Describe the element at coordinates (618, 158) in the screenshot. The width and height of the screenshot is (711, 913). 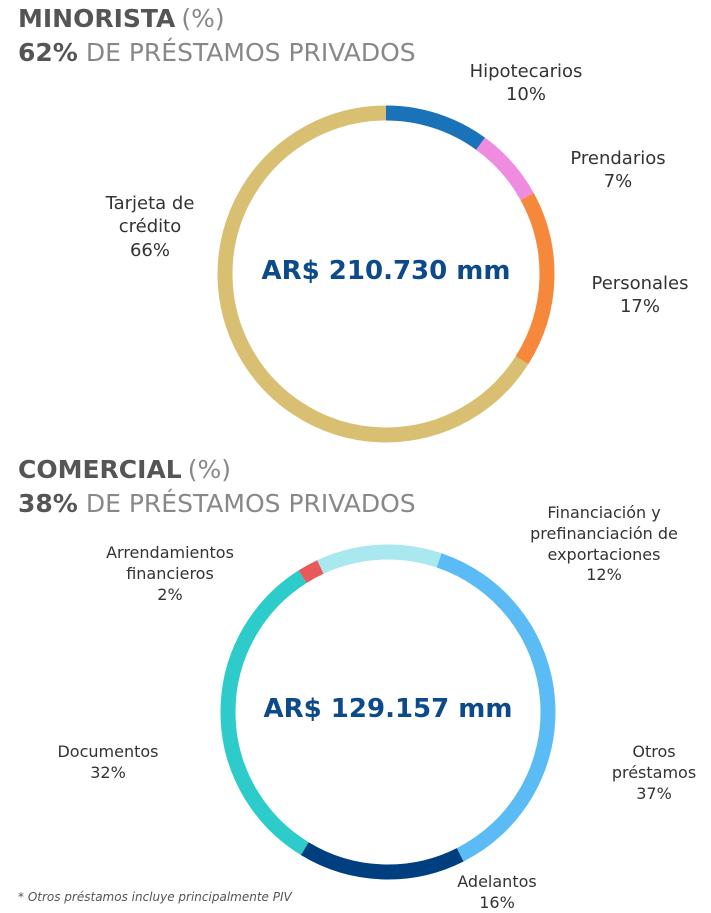
I see `category-label: Prendarios` at that location.